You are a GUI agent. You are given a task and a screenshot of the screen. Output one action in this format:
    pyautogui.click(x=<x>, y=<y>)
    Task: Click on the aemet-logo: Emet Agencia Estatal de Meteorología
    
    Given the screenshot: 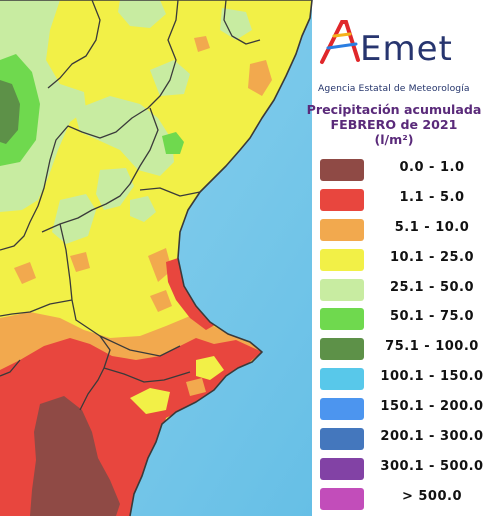 What is the action you would take?
    pyautogui.click(x=401, y=54)
    